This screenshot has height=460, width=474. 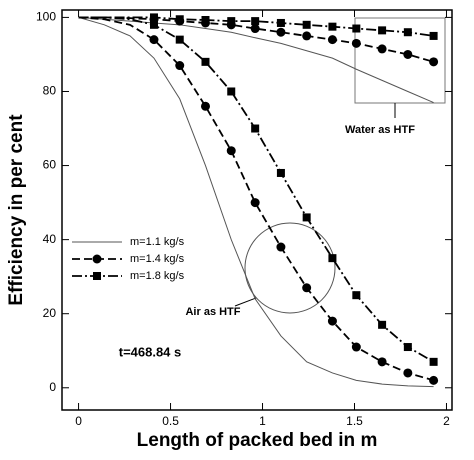 What do you see at coordinates (150, 351) in the screenshot?
I see `time-label: t=468.84 s` at bounding box center [150, 351].